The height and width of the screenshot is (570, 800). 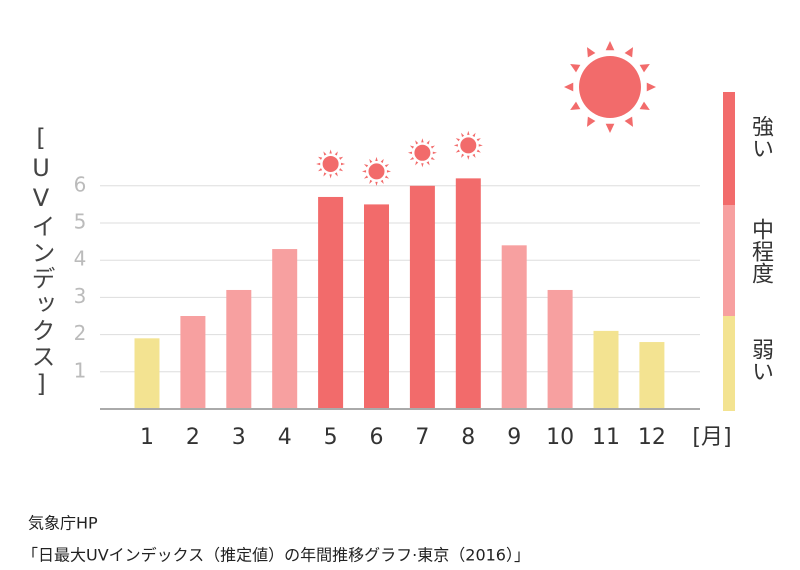 I want to click on legend-label: 弱い, so click(x=760, y=360).